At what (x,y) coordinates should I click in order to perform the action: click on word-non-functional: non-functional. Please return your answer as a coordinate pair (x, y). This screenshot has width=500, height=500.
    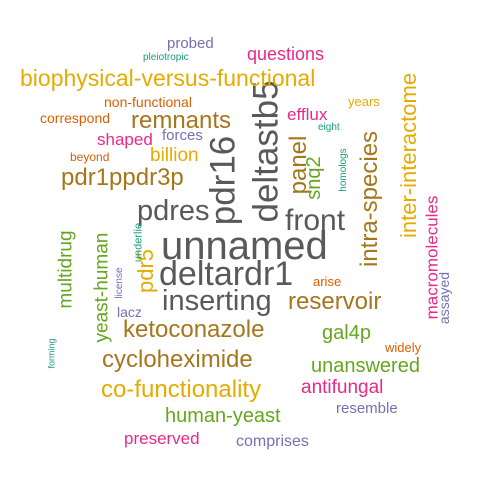
    Looking at the image, I should click on (148, 102).